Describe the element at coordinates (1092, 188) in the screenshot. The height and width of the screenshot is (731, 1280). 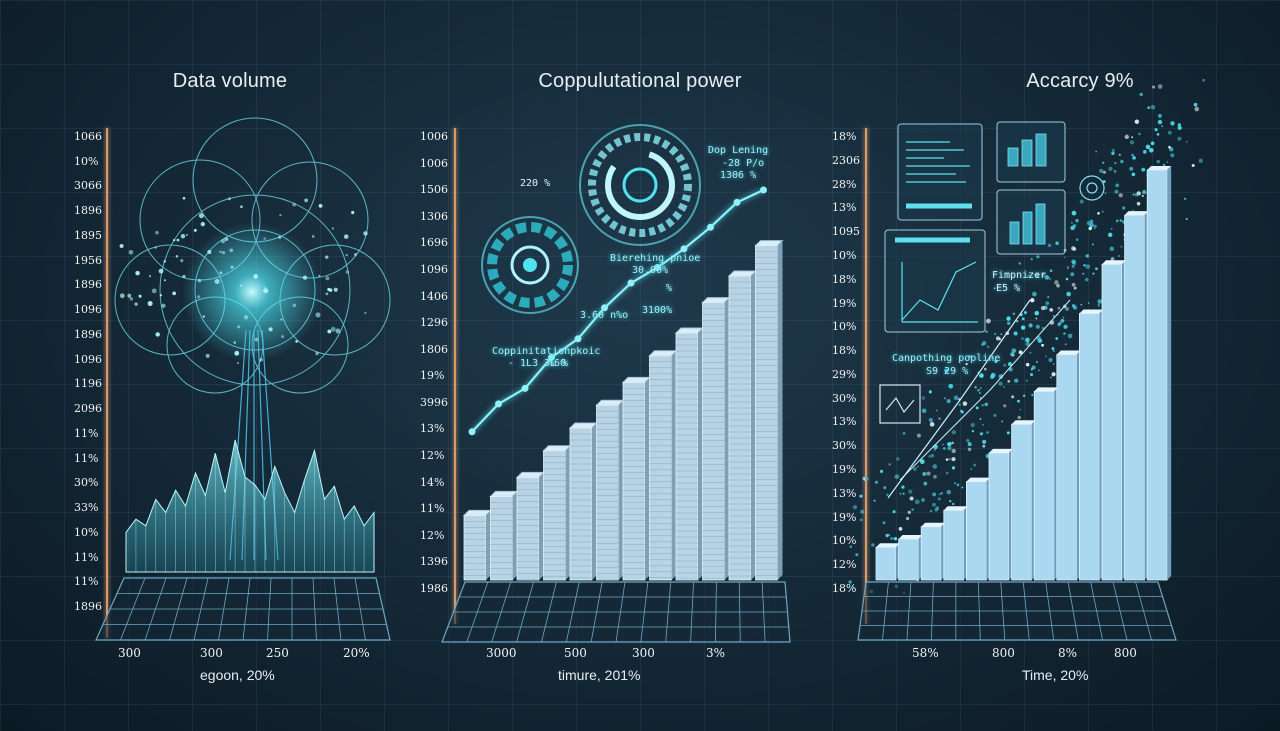
I see `target-icon` at that location.